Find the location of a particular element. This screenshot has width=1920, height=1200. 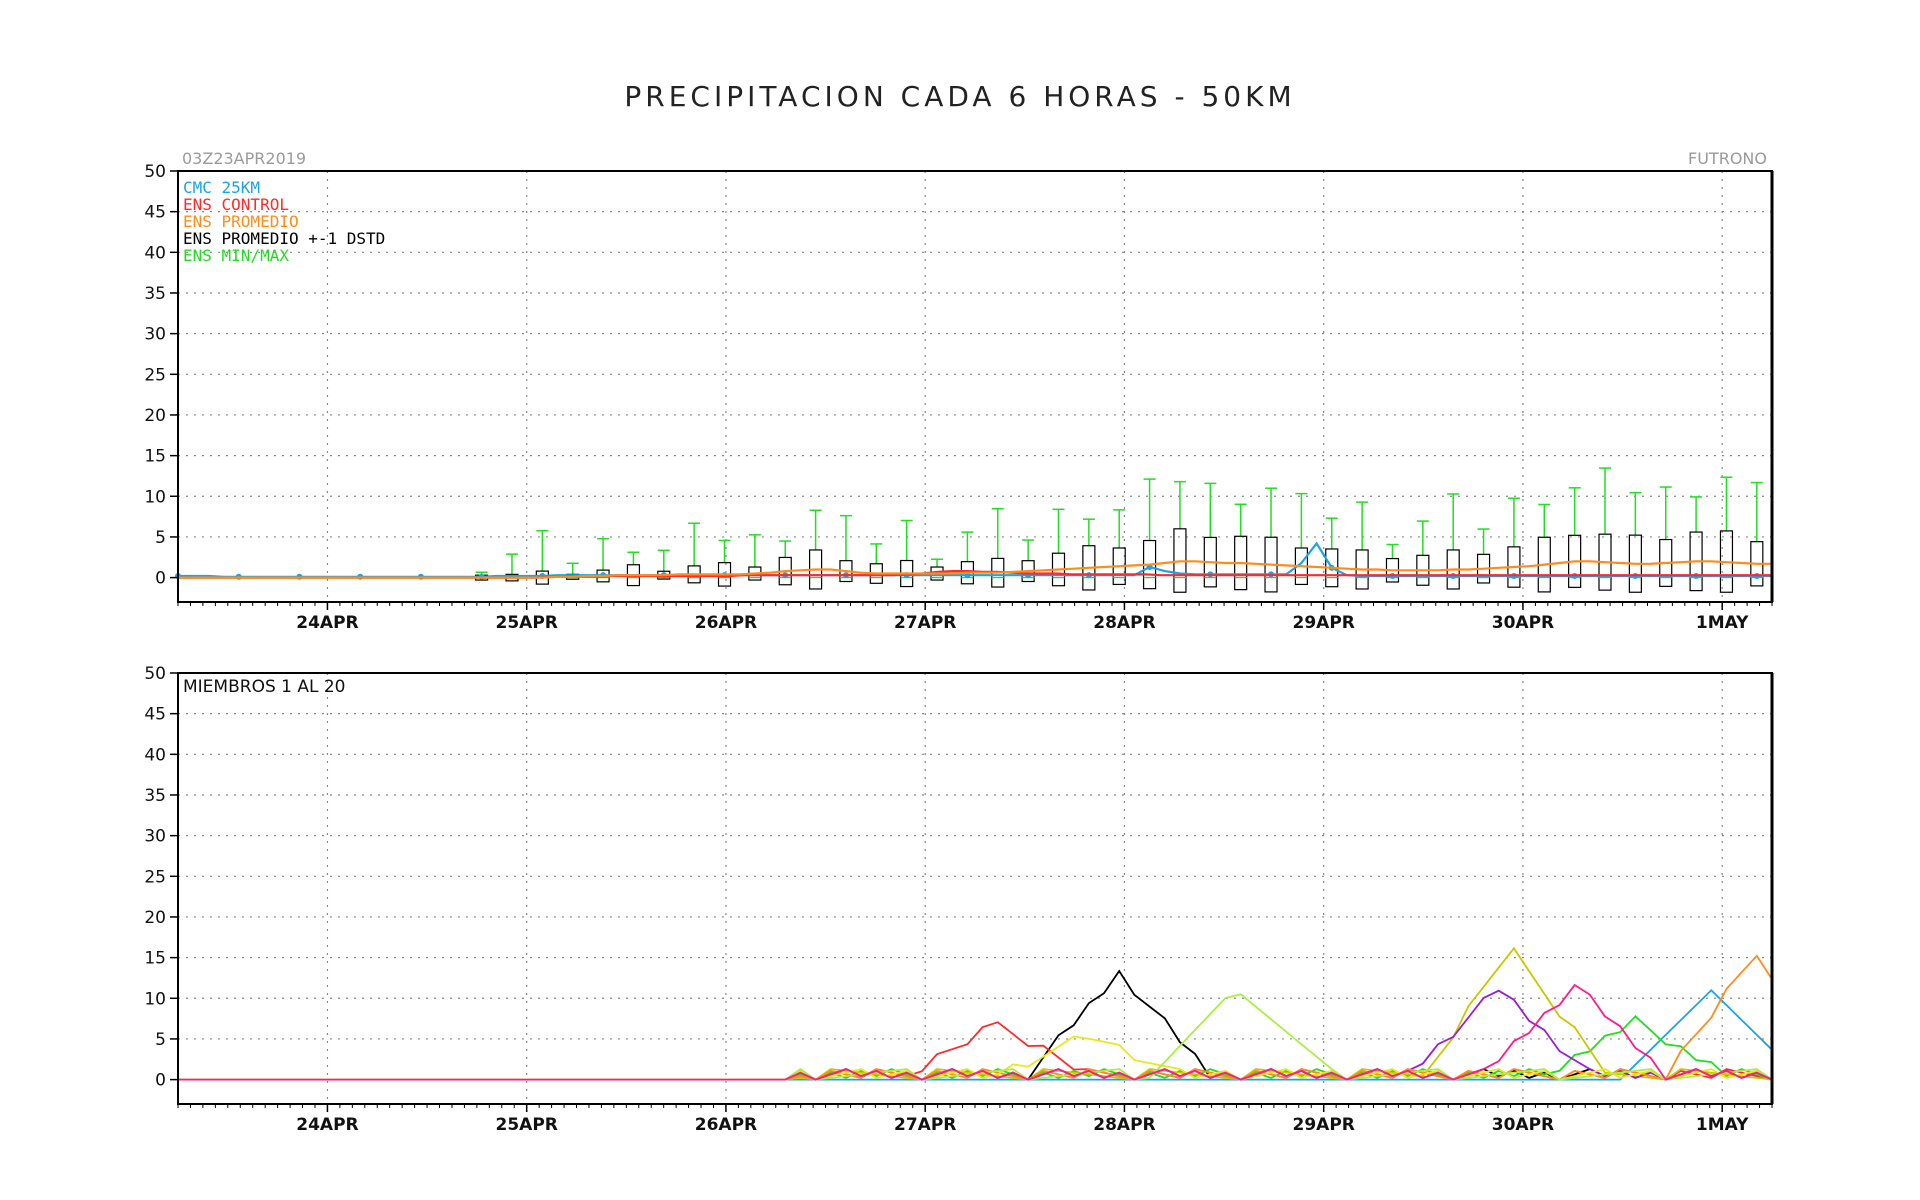

series-line is located at coordinates (975, 569).